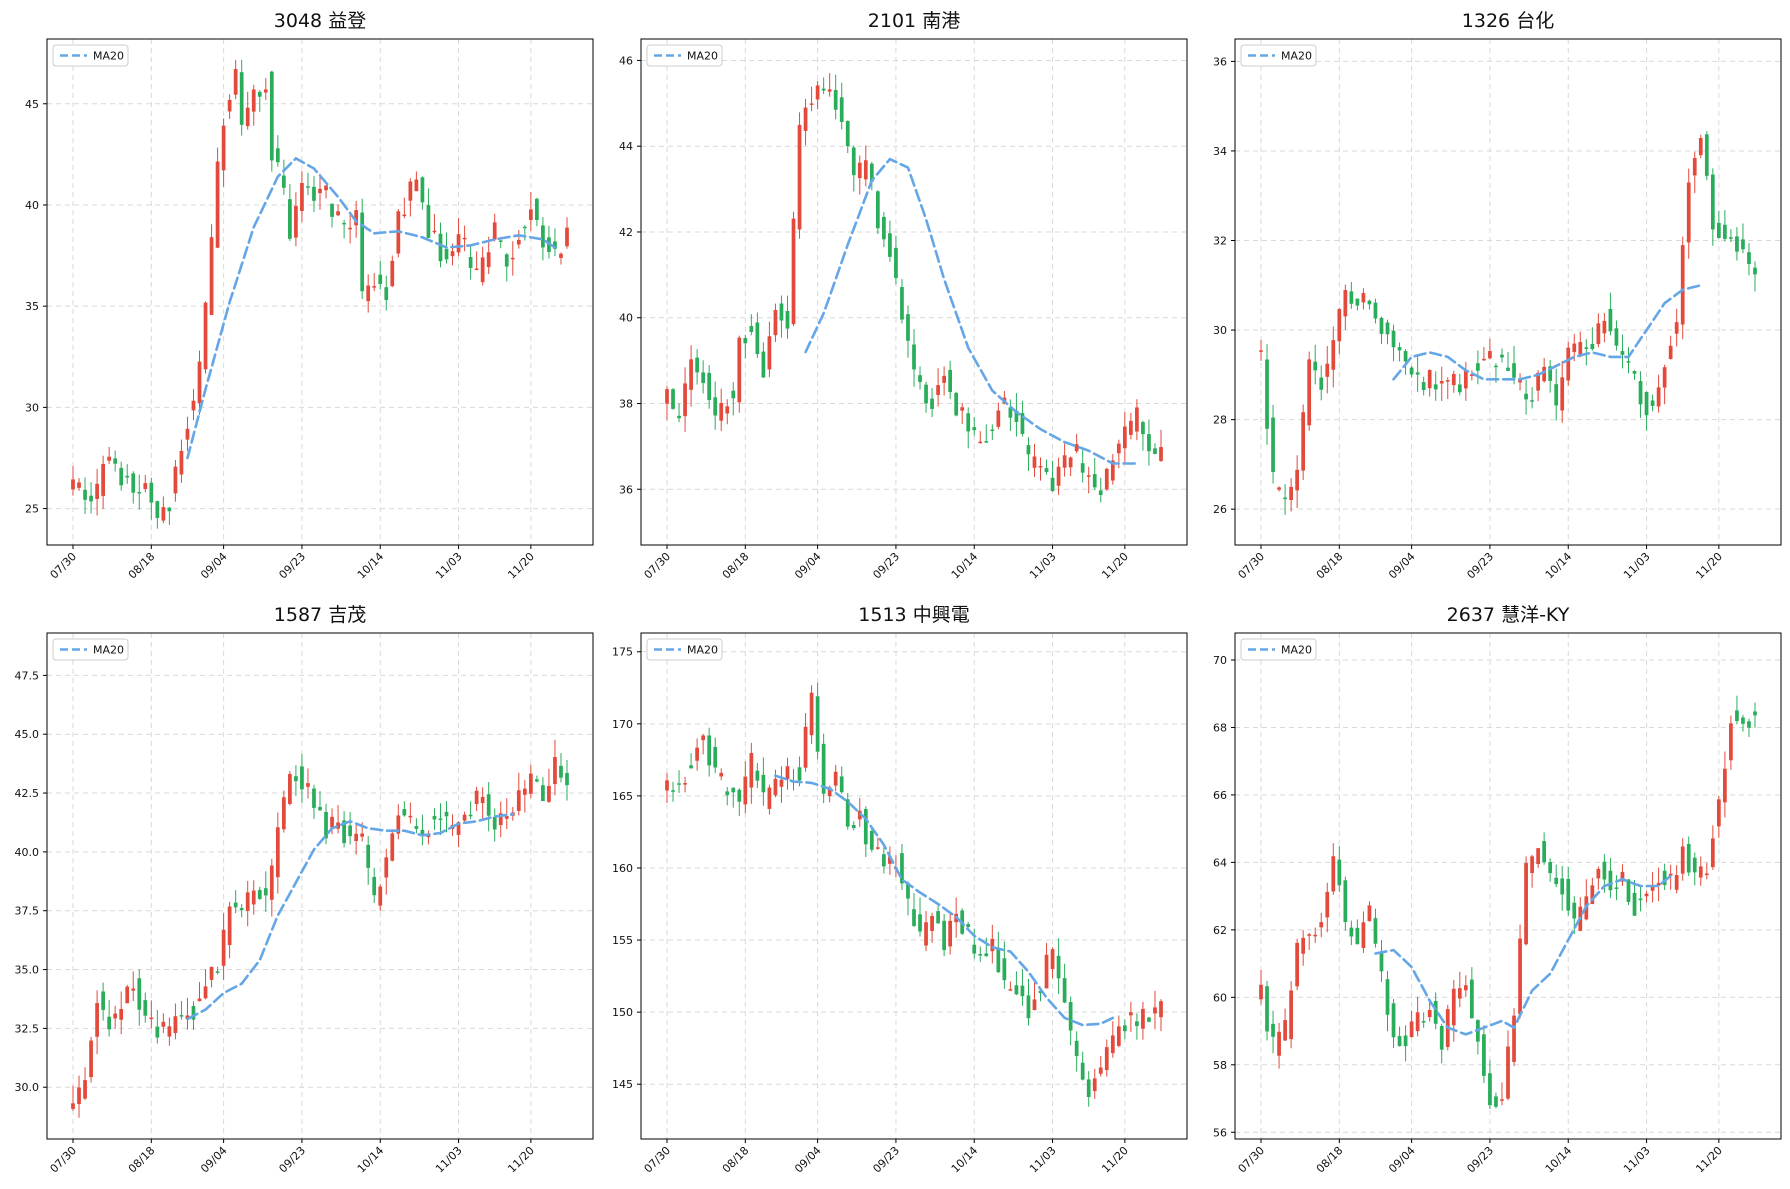 This screenshot has height=1189, width=1790. I want to click on y-tick-label: 42, so click(626, 232).